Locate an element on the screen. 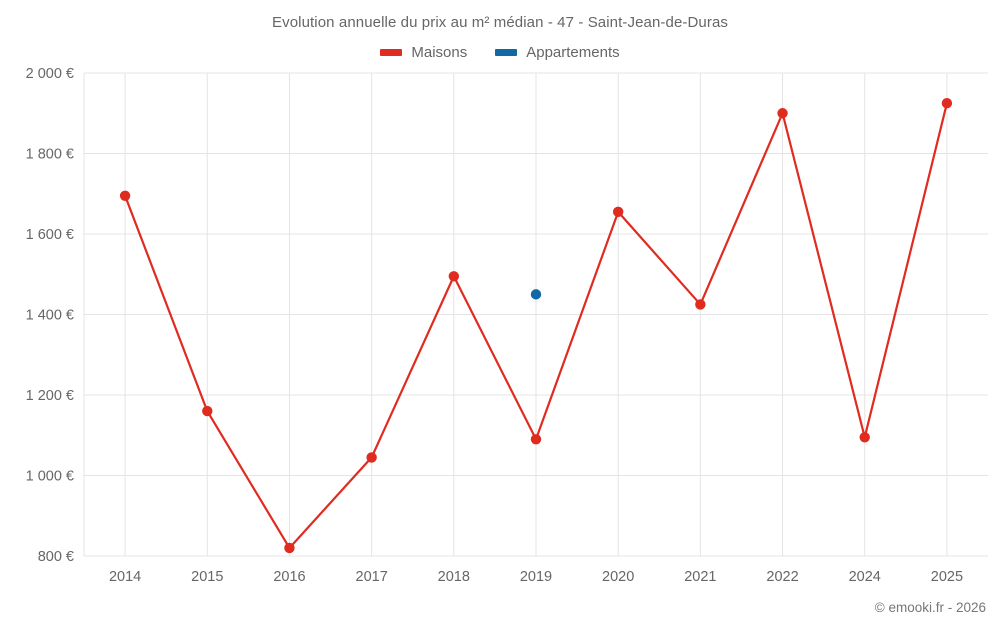 This screenshot has width=1000, height=625. x-axis-tick-label: 2020 is located at coordinates (618, 577).